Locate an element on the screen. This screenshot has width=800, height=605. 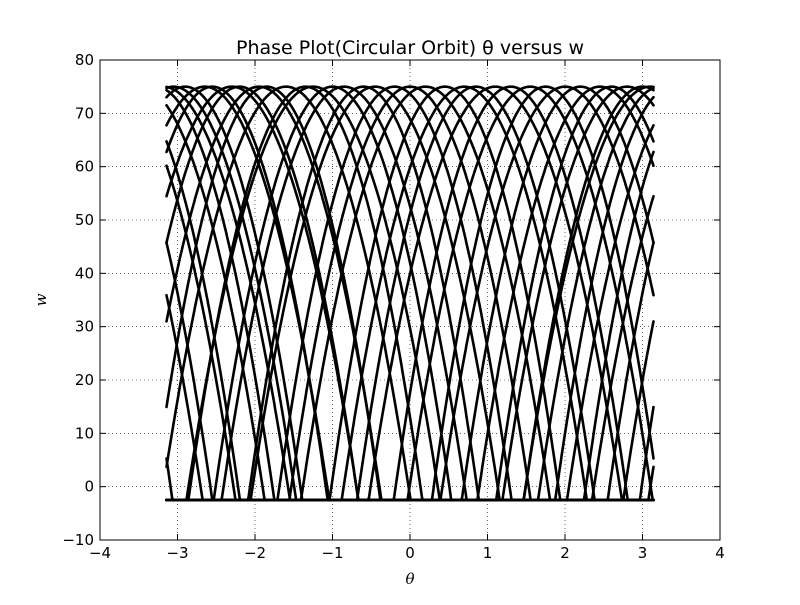
y-tick-label: 60 is located at coordinates (84, 167).